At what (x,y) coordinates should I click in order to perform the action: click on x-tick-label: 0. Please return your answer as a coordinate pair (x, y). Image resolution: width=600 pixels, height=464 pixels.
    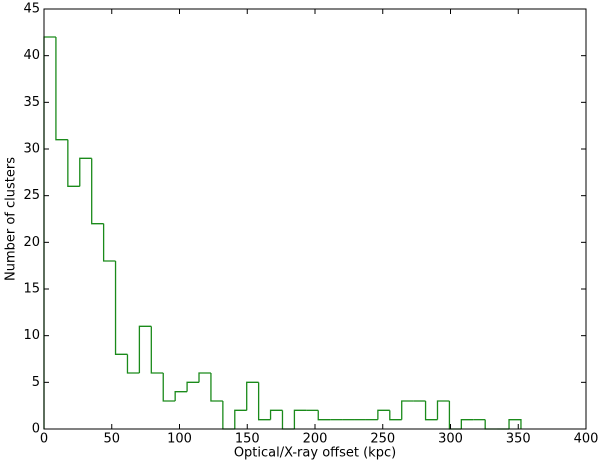
    Looking at the image, I should click on (44, 439).